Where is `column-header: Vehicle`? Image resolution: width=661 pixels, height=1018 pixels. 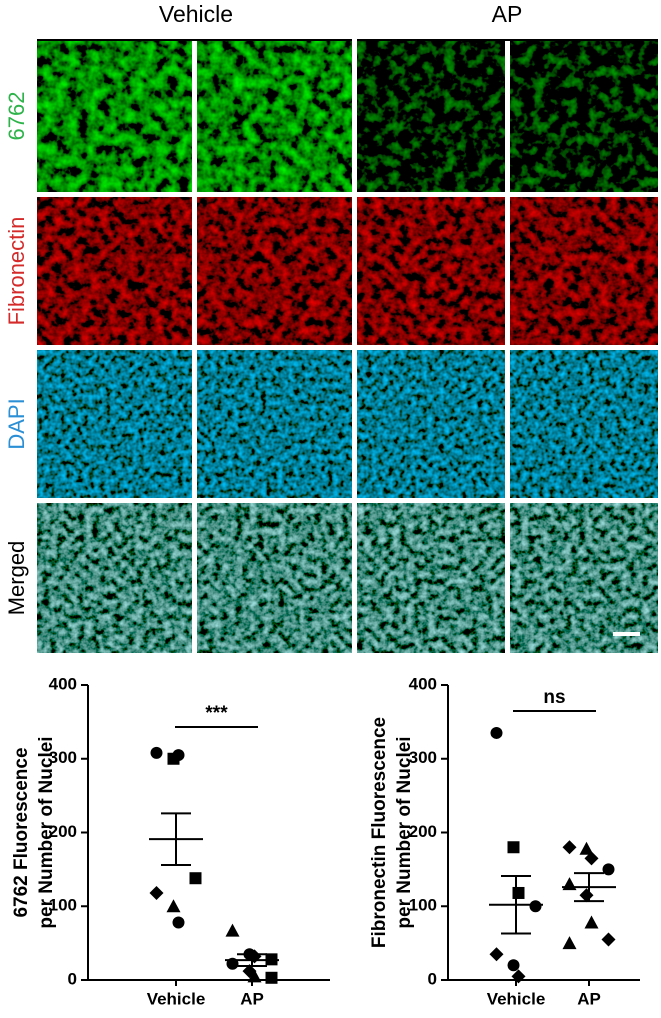
column-header: Vehicle is located at coordinates (196, 14).